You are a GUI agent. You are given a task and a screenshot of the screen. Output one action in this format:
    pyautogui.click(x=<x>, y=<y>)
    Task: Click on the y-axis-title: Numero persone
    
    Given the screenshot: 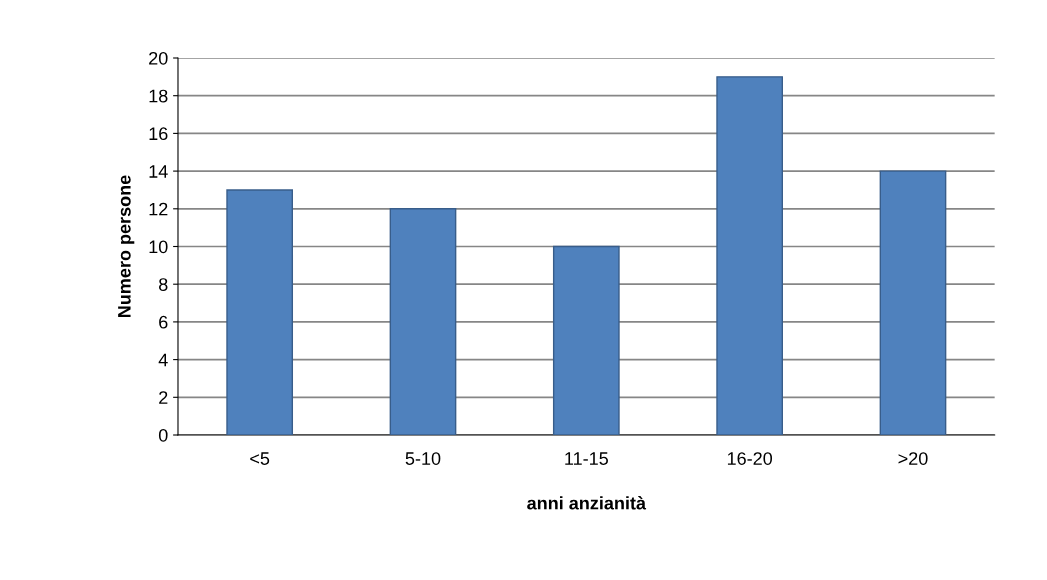 What is the action you would take?
    pyautogui.click(x=126, y=246)
    